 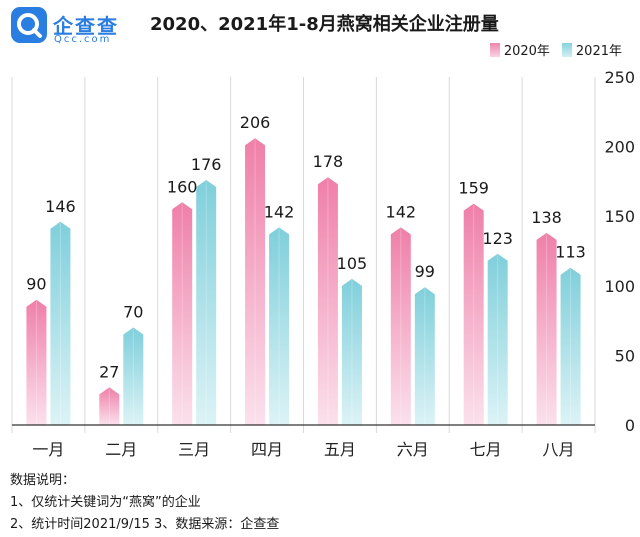 I want to click on data-label-2021: 105, so click(x=352, y=263).